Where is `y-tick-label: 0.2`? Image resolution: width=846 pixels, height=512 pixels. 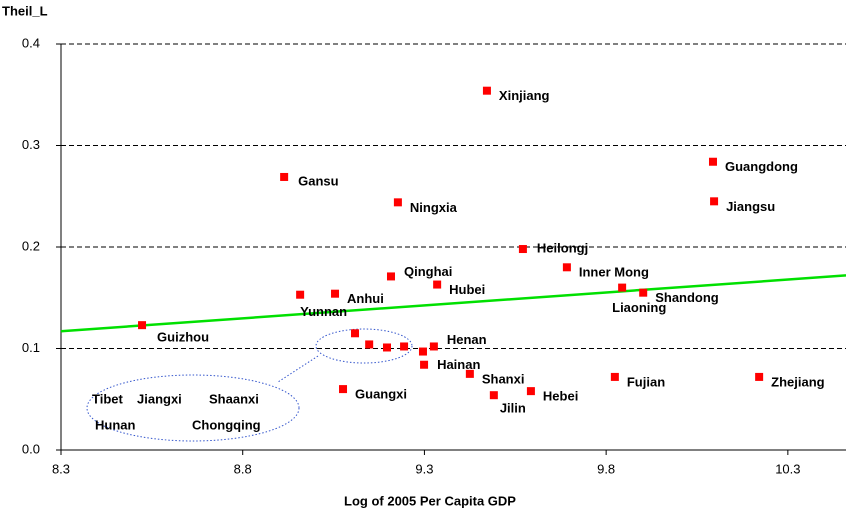 y-tick-label: 0.2 is located at coordinates (31, 245).